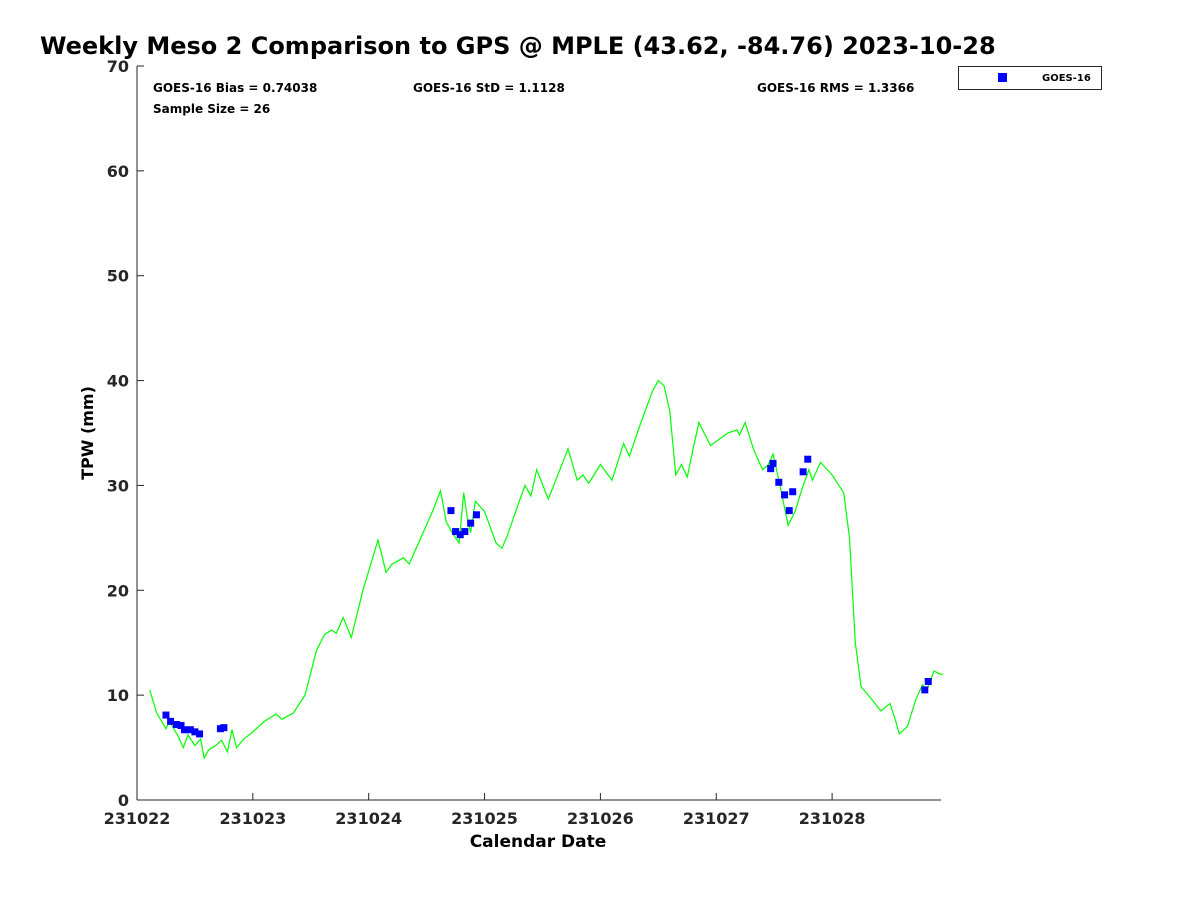 The image size is (1200, 900). I want to click on x-tick-label: 231028, so click(832, 818).